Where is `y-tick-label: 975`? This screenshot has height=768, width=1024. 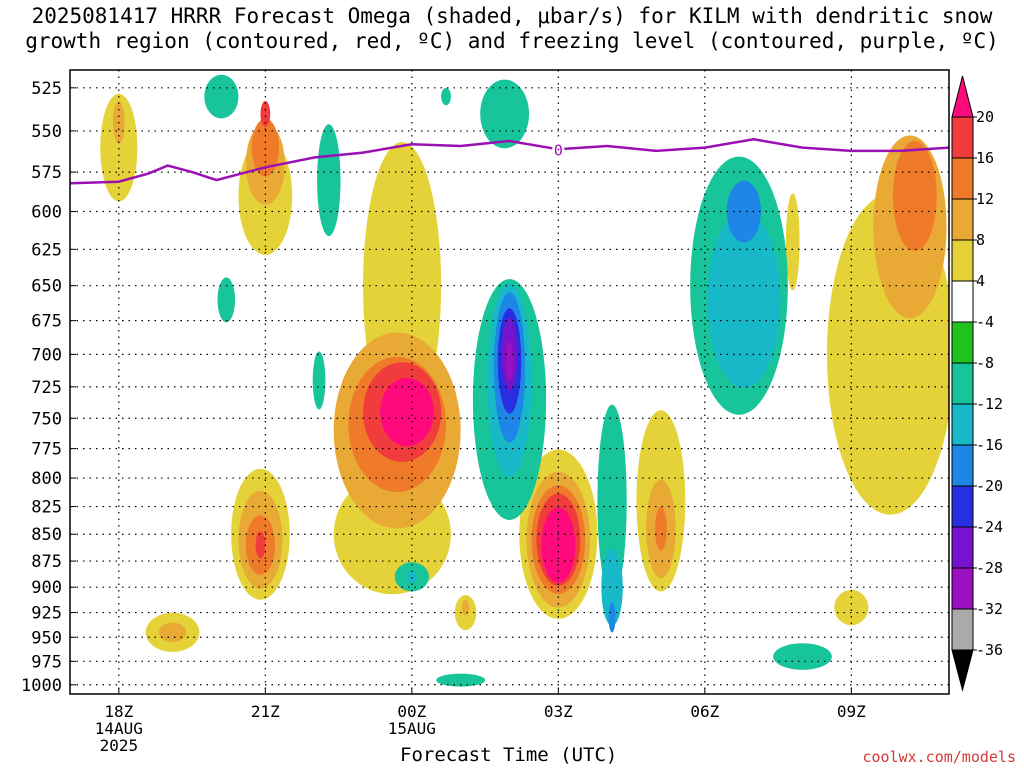
y-tick-label: 975 is located at coordinates (46, 662).